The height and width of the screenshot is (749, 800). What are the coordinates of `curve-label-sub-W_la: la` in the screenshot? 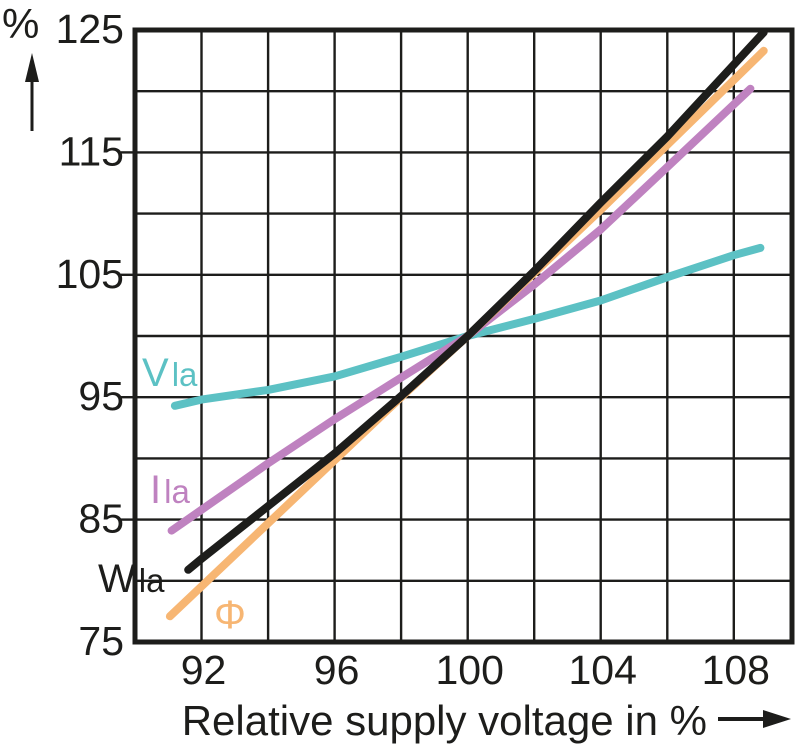 It's located at (152, 580).